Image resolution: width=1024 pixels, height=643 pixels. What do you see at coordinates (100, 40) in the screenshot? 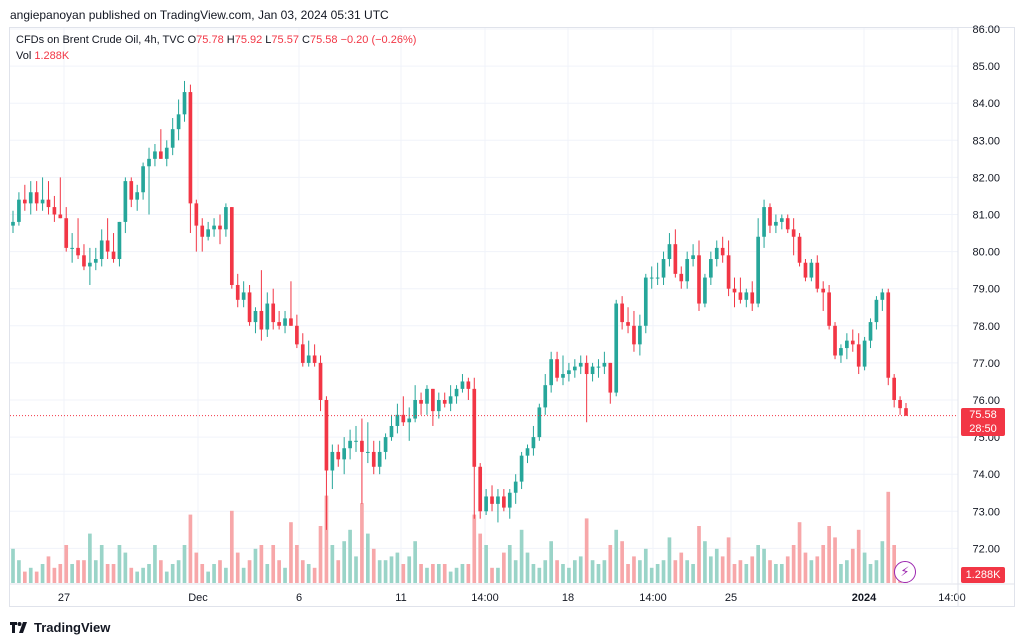
I see `symbol-name: CFDs on Brent Crude Oil, 4h, TVC` at bounding box center [100, 40].